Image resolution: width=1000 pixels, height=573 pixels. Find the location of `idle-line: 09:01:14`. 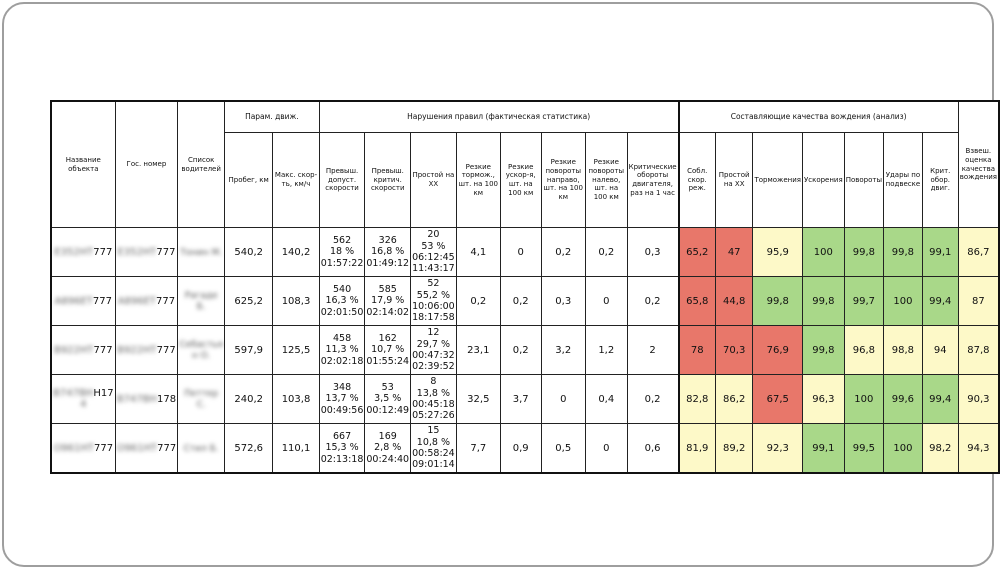

idle-line: 09:01:14 is located at coordinates (433, 465).